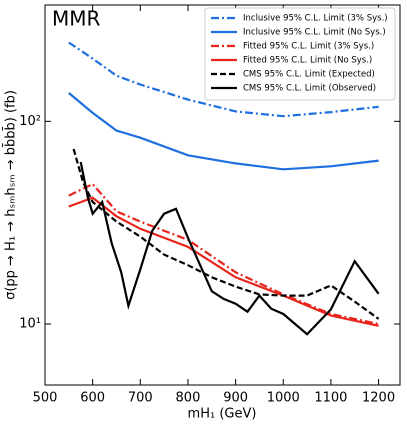 This screenshot has width=407, height=428. Describe the element at coordinates (140, 398) in the screenshot. I see `x-tick-label: 700` at that location.